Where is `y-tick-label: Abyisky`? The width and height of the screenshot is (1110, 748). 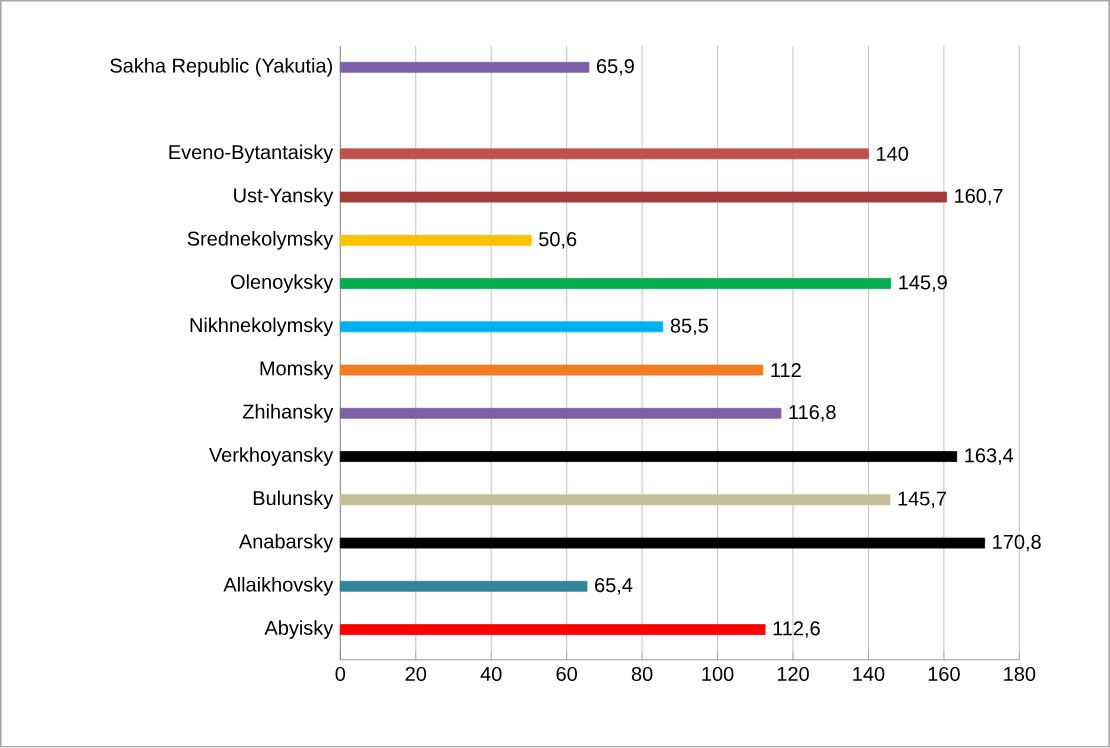 y-tick-label: Abyisky is located at coordinates (299, 630).